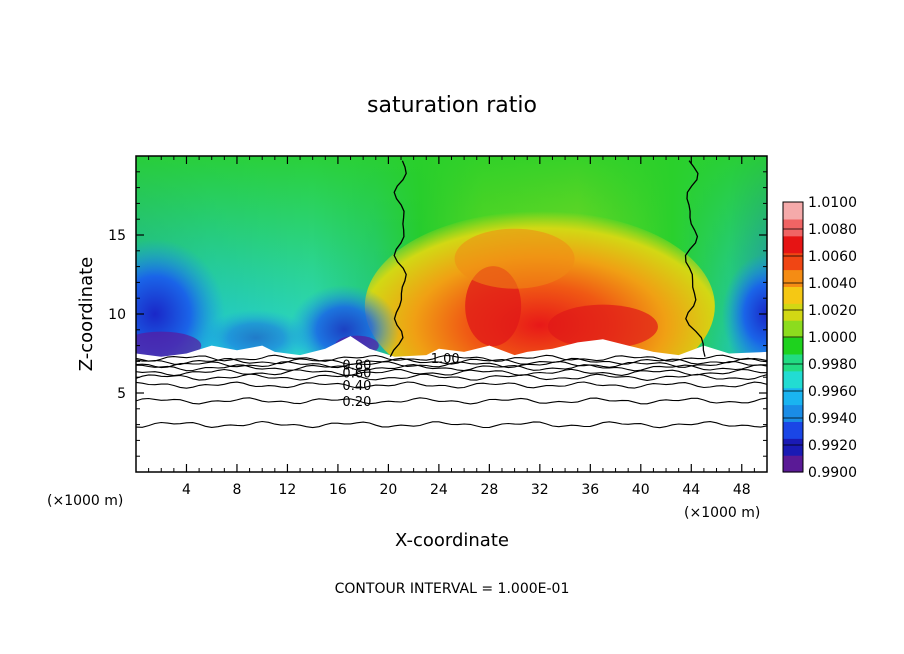 This screenshot has height=654, width=904. I want to click on x-tick-label: 44, so click(691, 490).